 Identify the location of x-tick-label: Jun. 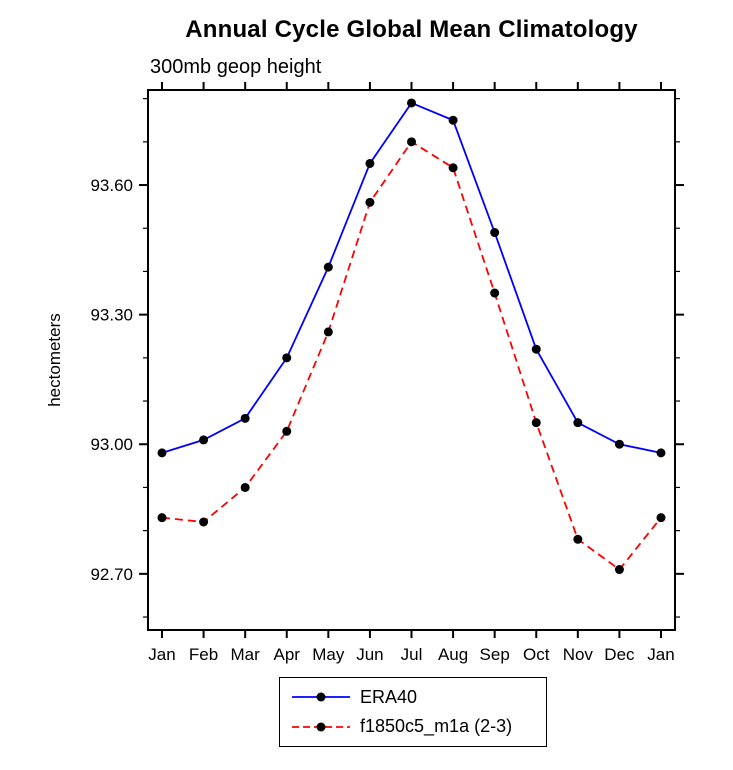
(369, 654).